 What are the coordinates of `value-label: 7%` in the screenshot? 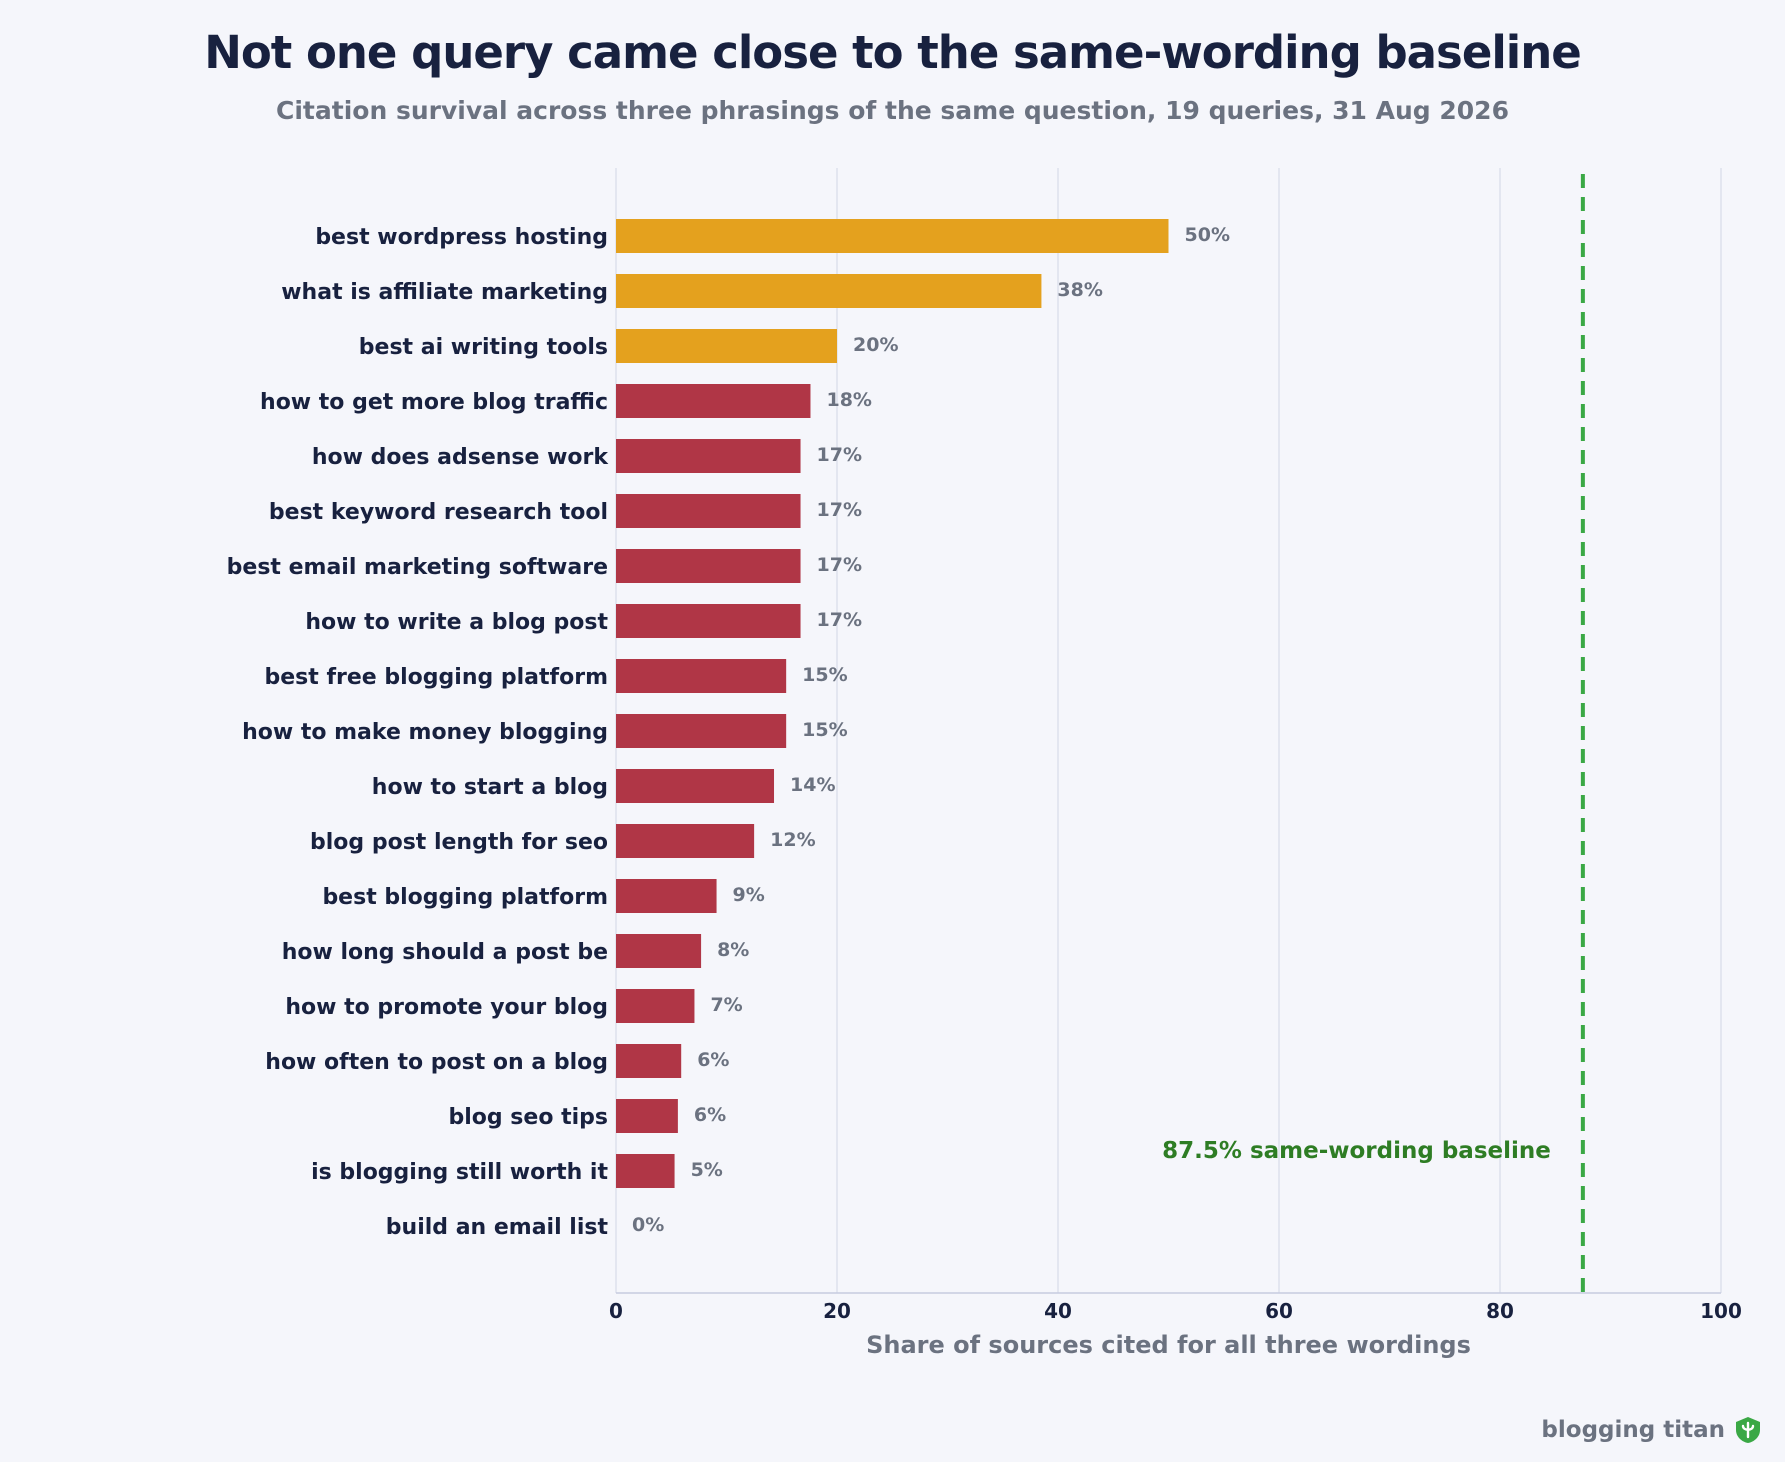 It's located at (726, 1005).